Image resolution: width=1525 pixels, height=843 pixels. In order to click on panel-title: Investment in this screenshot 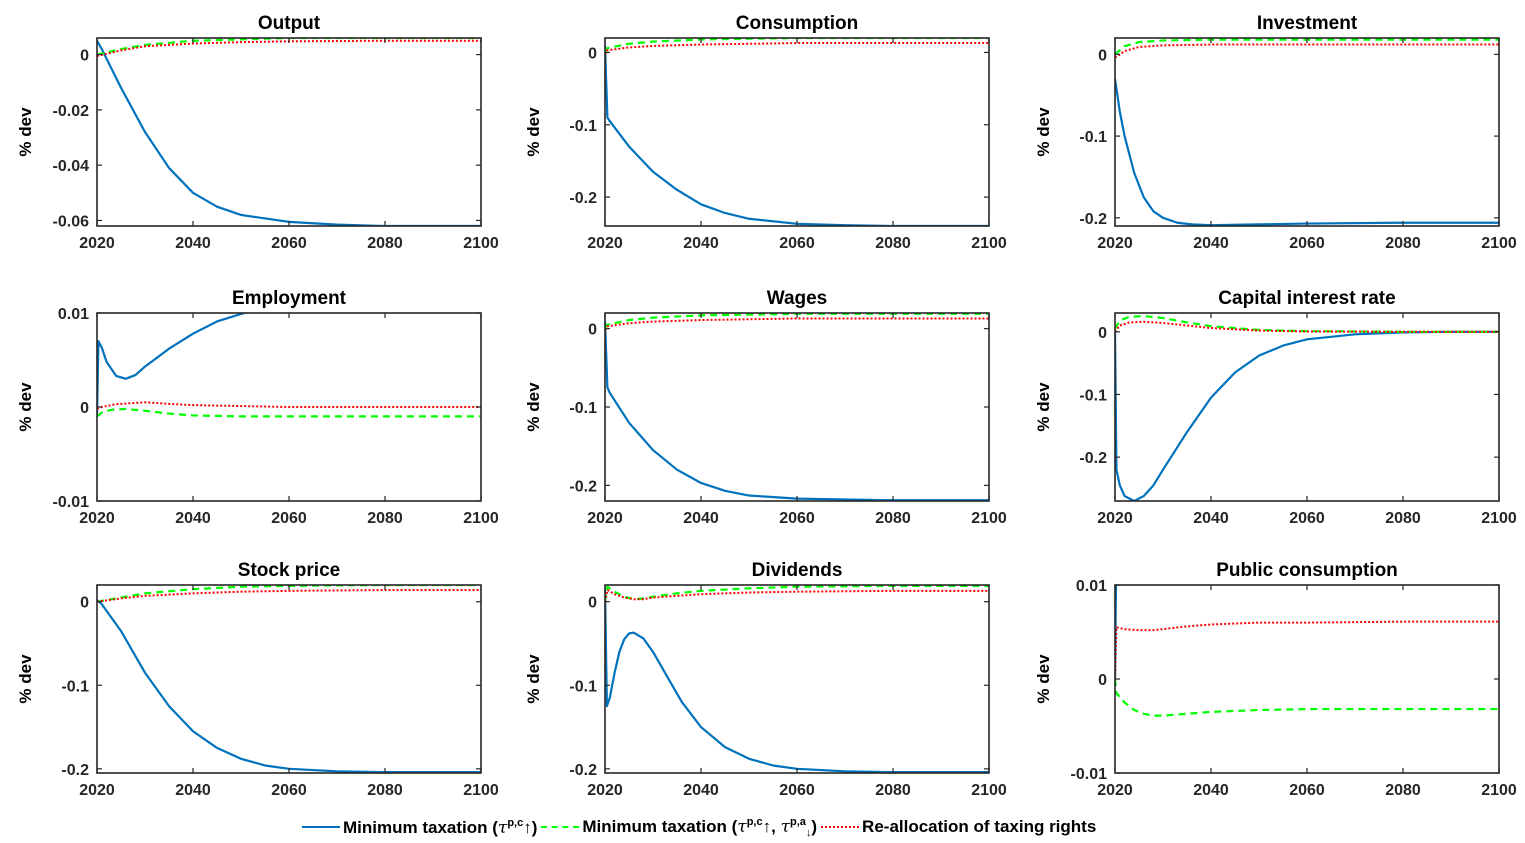, I will do `click(1307, 23)`.